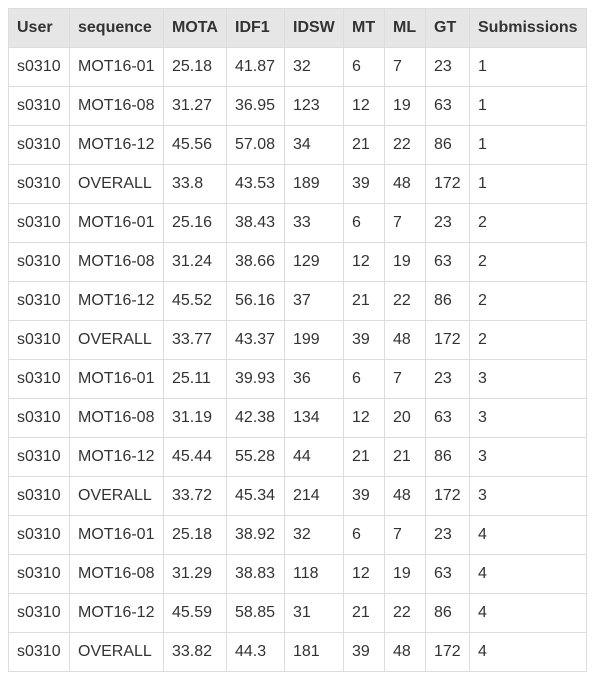  Describe the element at coordinates (195, 301) in the screenshot. I see `table-cell-mota: 45.52` at that location.